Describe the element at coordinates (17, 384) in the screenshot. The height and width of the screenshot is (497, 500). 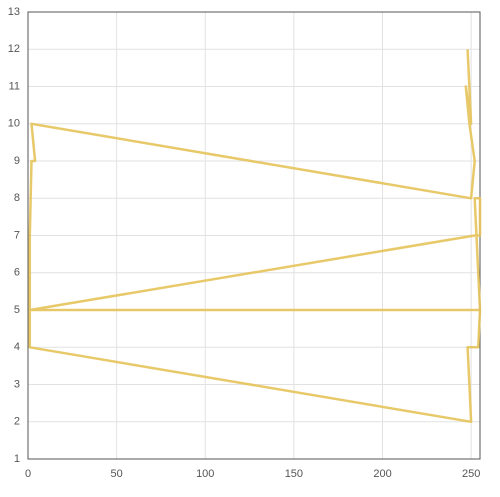
I see `y-tick-label: 3` at that location.